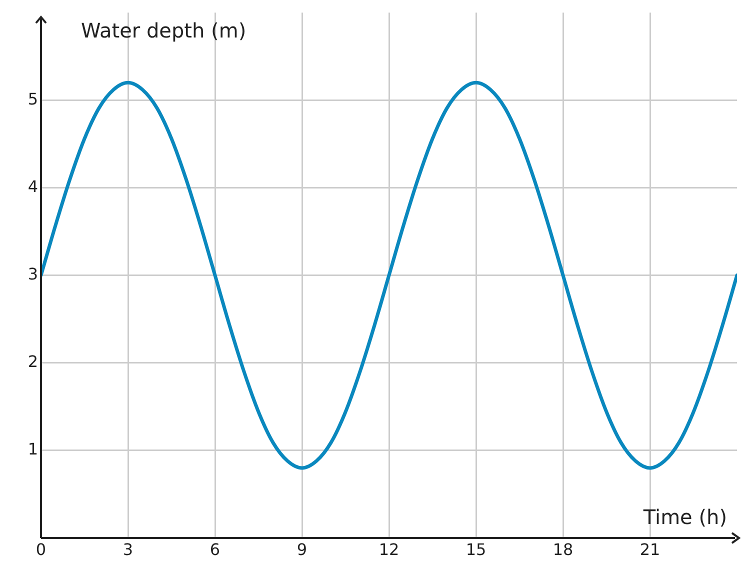  What do you see at coordinates (33, 274) in the screenshot?
I see `y-tick-label: 3` at bounding box center [33, 274].